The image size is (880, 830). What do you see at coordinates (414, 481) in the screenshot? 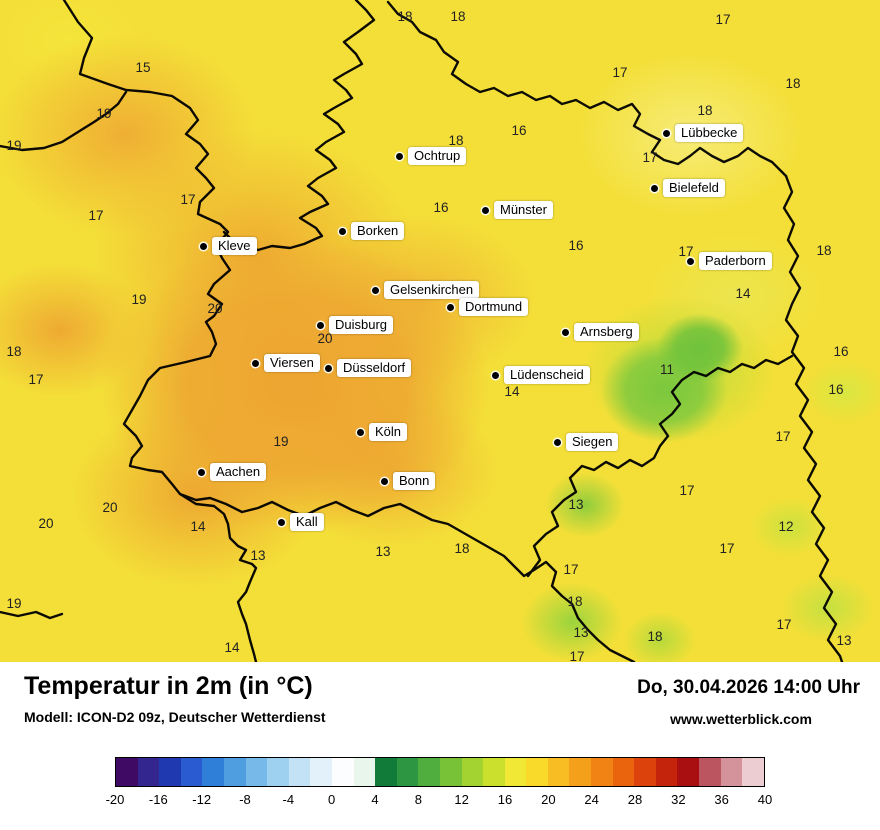
I see `city-label: Bonn` at bounding box center [414, 481].